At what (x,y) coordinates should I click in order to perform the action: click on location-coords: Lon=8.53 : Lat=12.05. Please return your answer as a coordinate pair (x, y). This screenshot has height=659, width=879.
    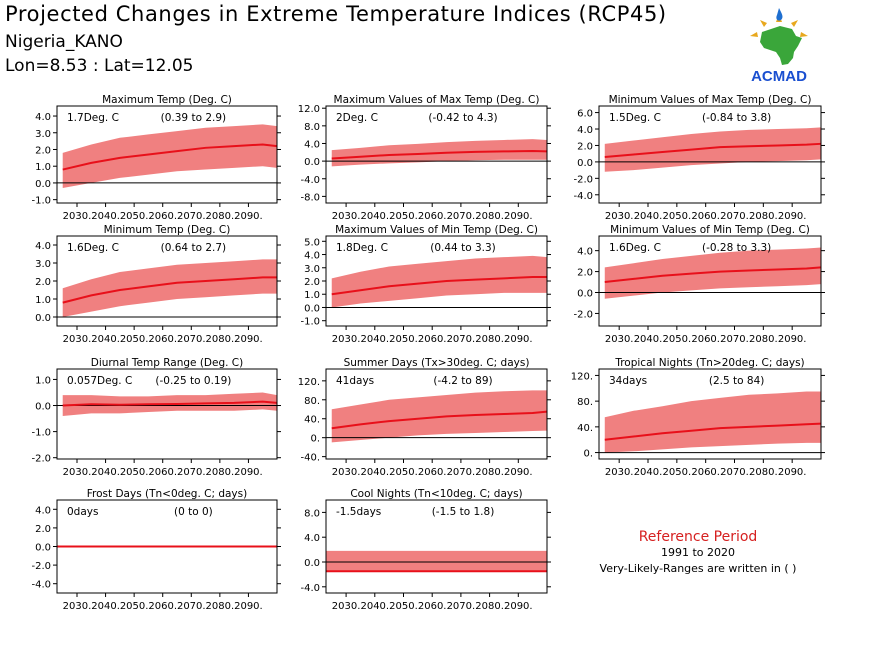
    Looking at the image, I should click on (99, 66).